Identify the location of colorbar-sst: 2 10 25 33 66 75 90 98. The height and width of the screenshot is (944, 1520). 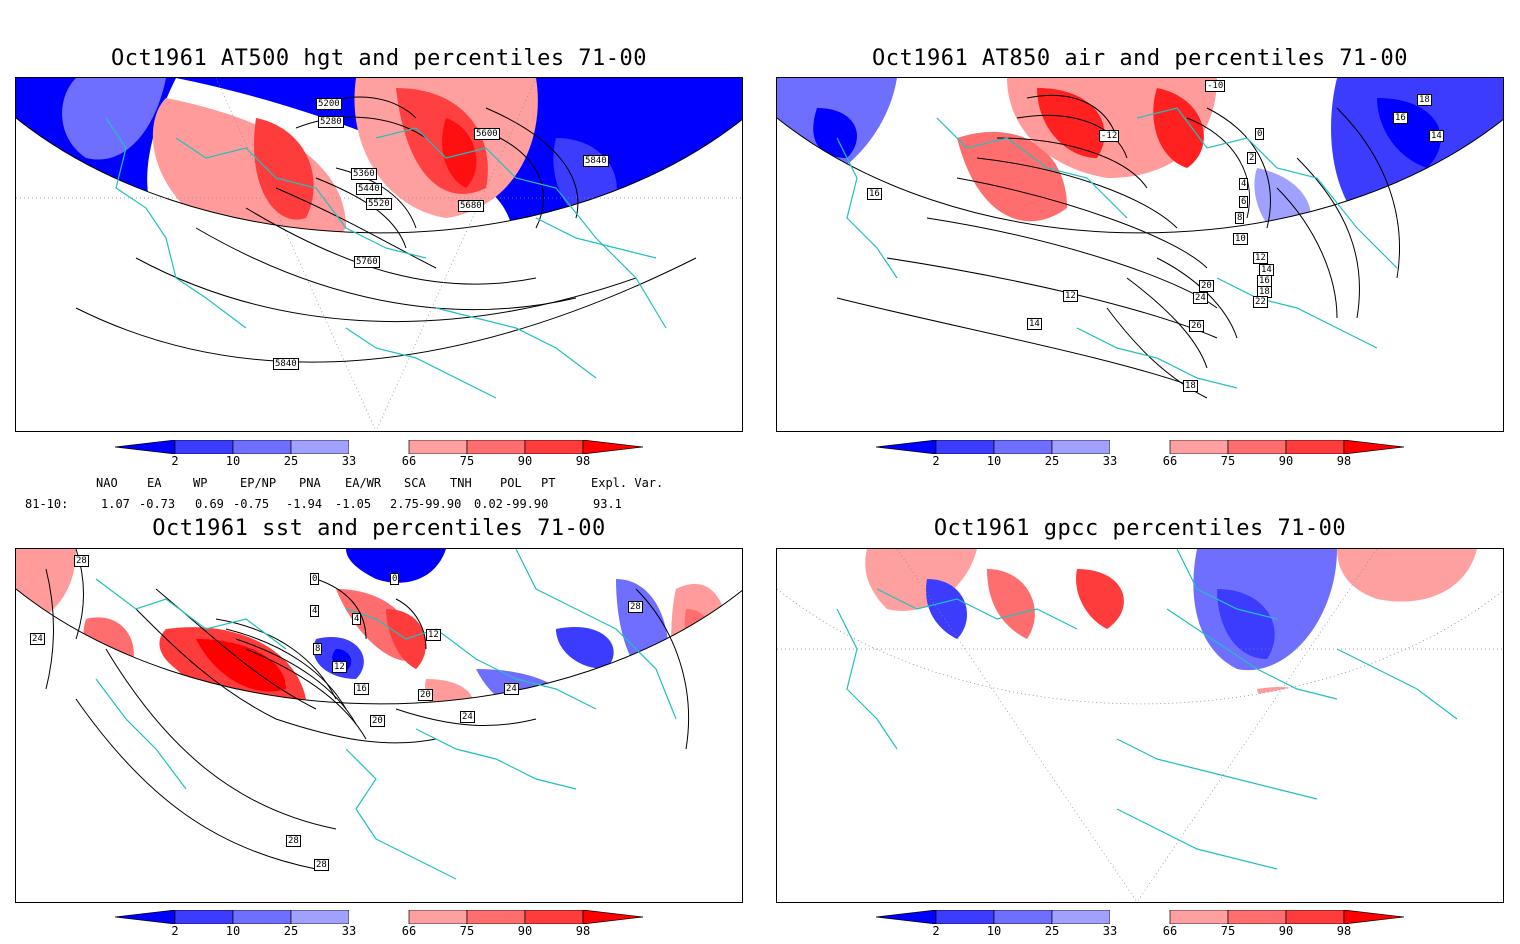
(380, 927).